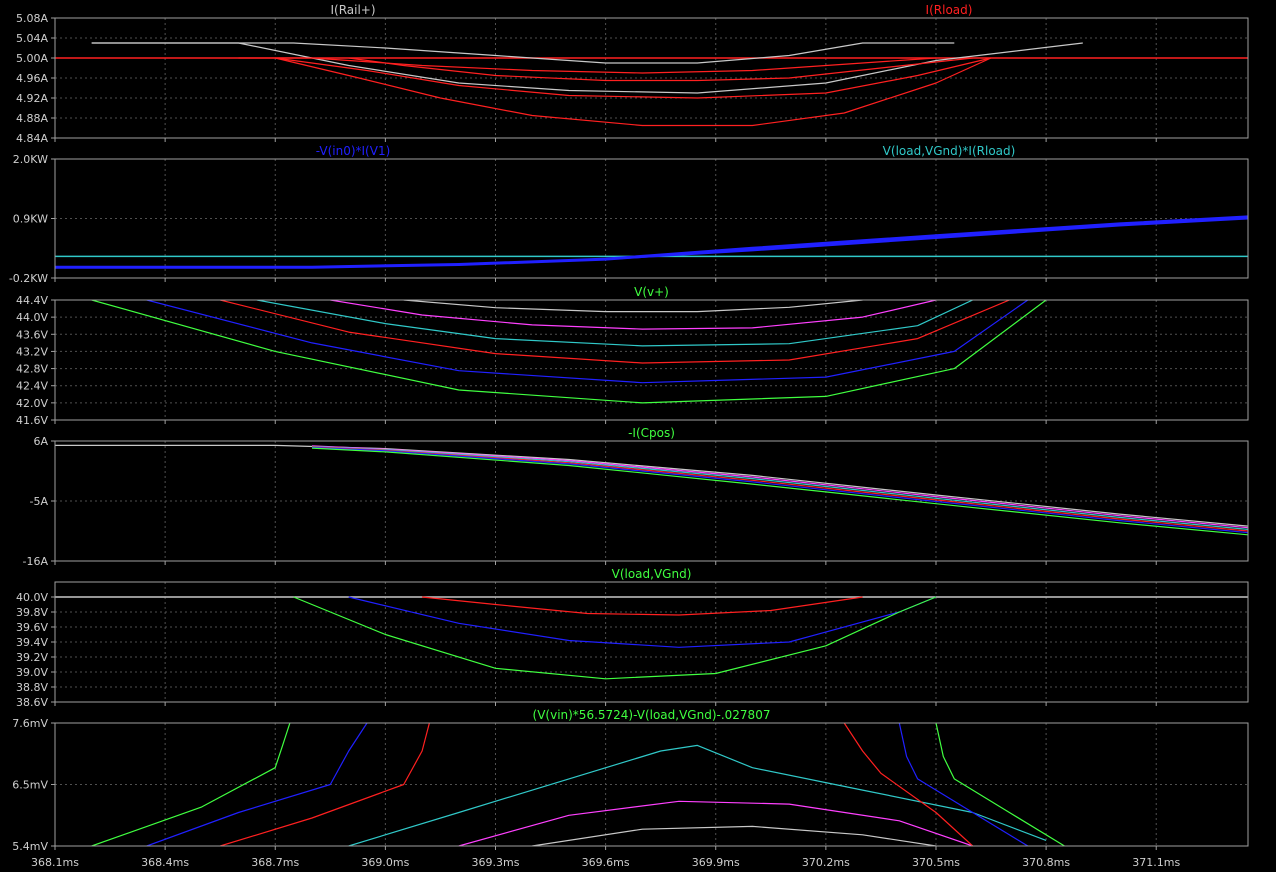 The width and height of the screenshot is (1276, 872). What do you see at coordinates (385, 862) in the screenshot?
I see `x-tick-label: 369.0ms` at bounding box center [385, 862].